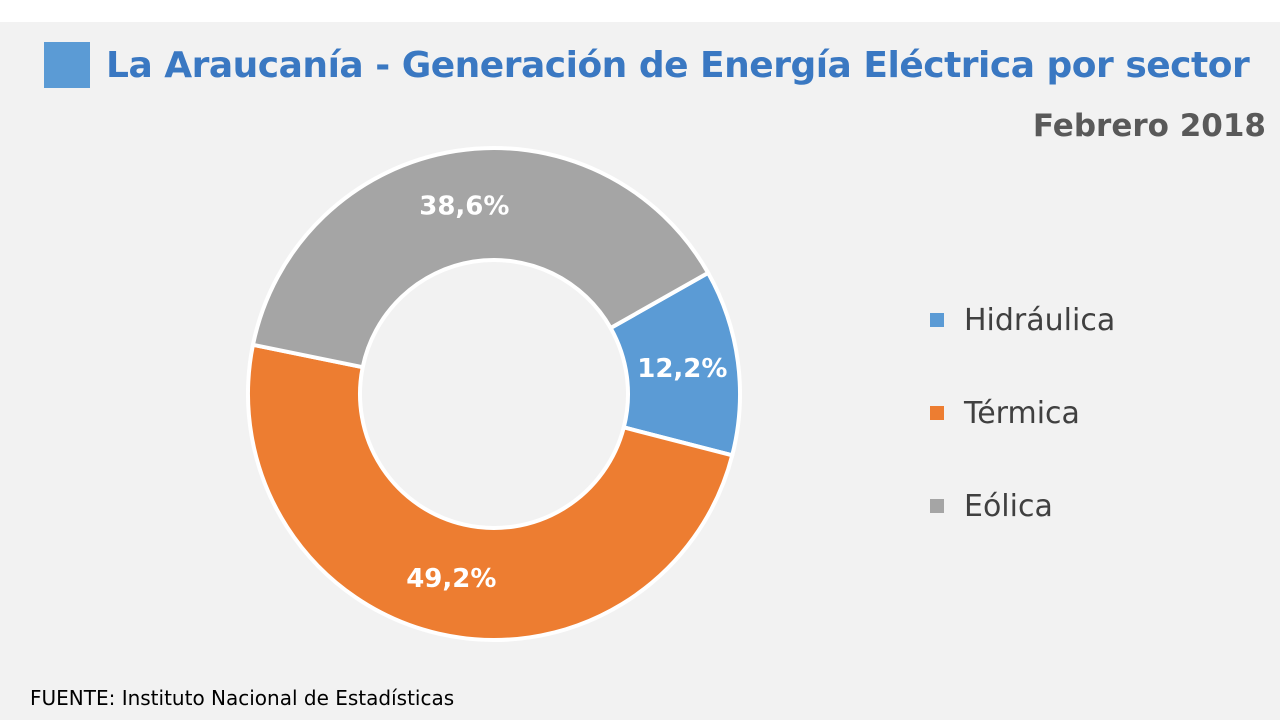 This screenshot has height=720, width=1280. I want to click on legend-label-hidraulica: Hidráulica, so click(1040, 320).